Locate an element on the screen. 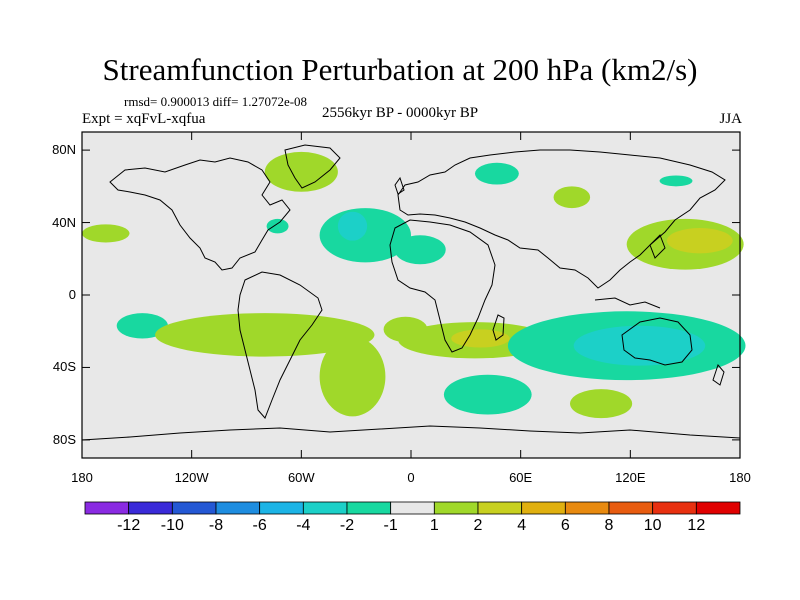  field-s-pacific-teal is located at coordinates (142, 326).